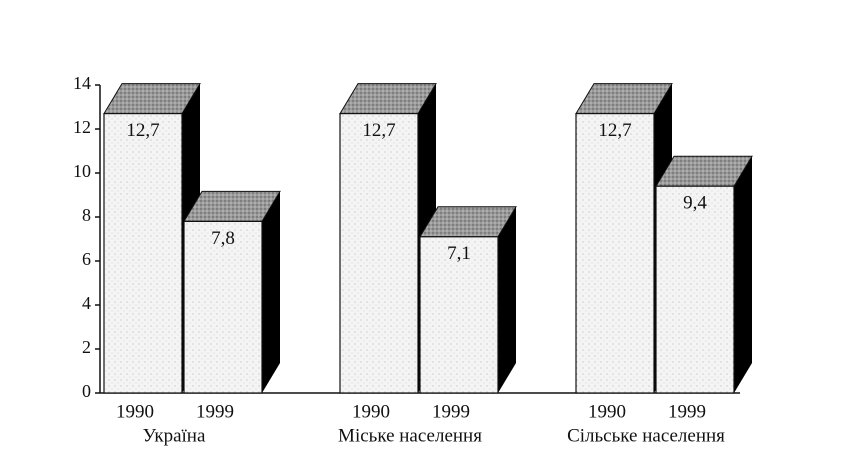 The width and height of the screenshot is (857, 466). Describe the element at coordinates (86, 215) in the screenshot. I see `y-tick-label: 8` at that location.